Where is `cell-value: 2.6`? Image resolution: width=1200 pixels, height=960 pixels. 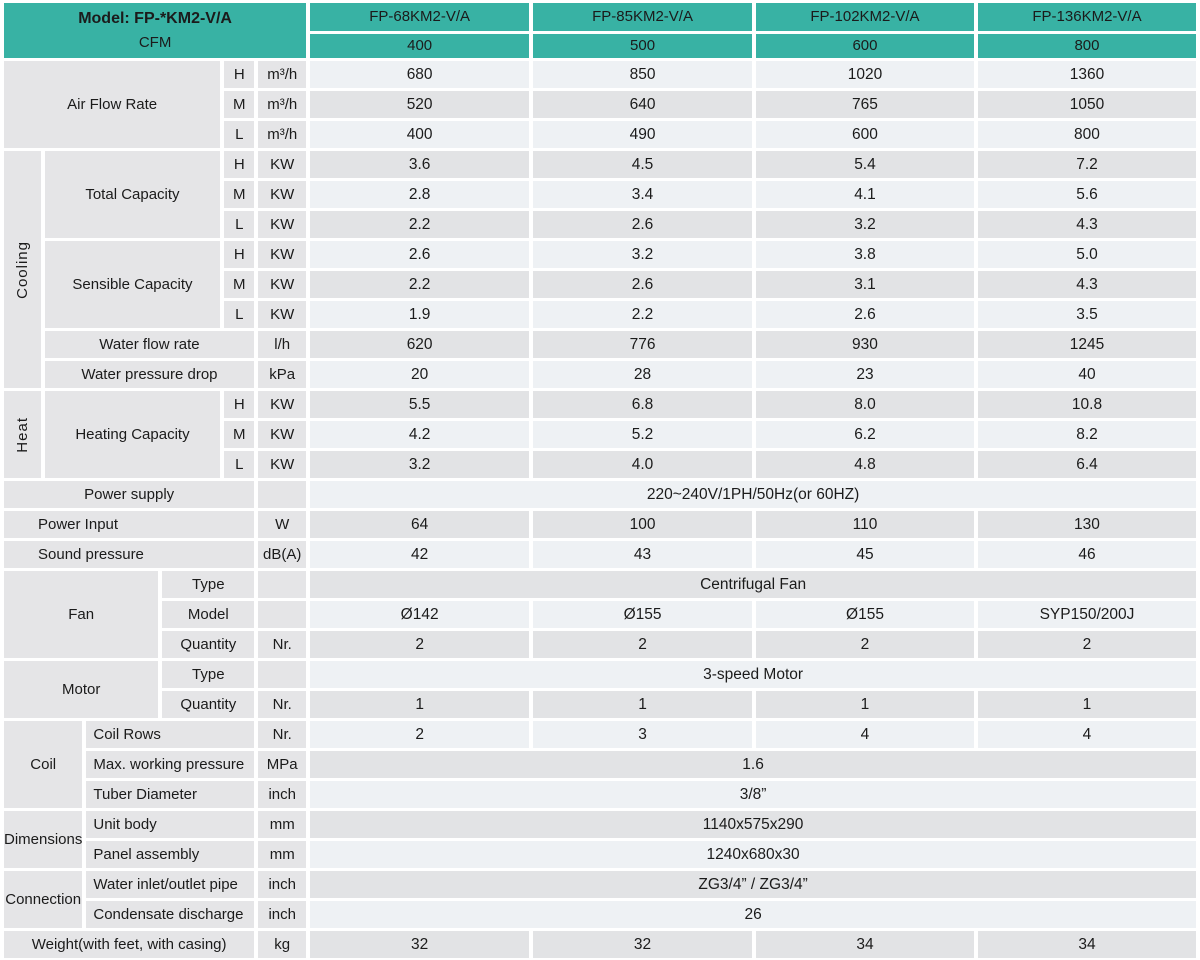 cell-value: 2.6 is located at coordinates (642, 284).